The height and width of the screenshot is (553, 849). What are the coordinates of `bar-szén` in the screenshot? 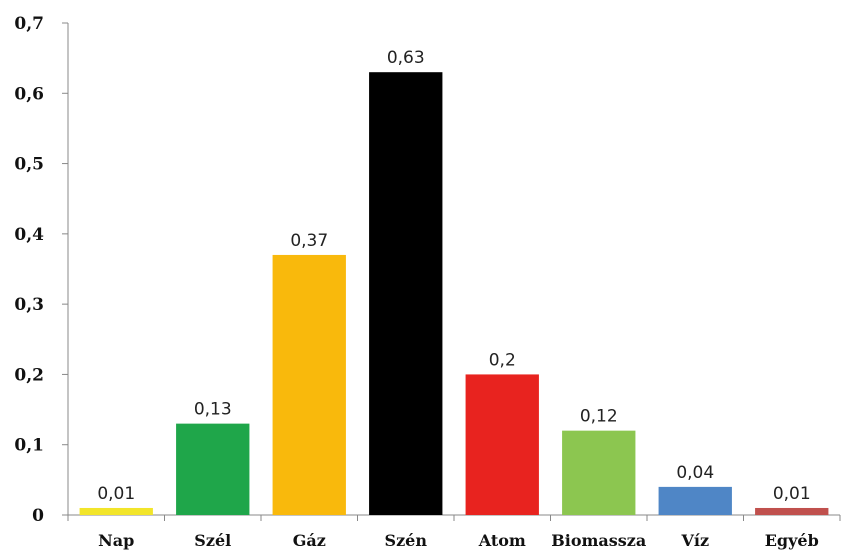 It's located at (406, 293).